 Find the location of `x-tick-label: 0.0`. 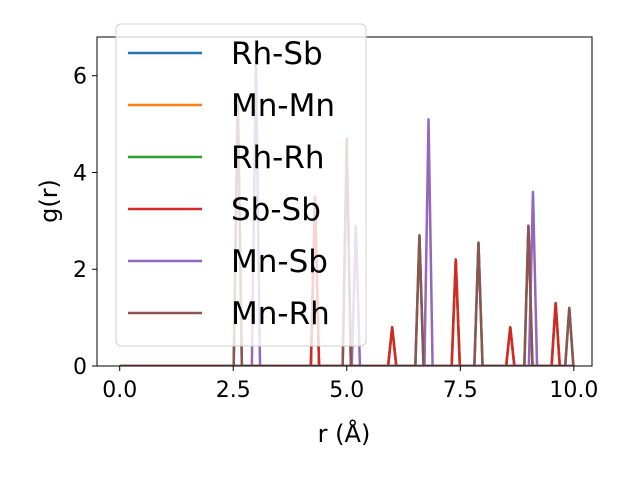

x-tick-label: 0.0 is located at coordinates (119, 390).